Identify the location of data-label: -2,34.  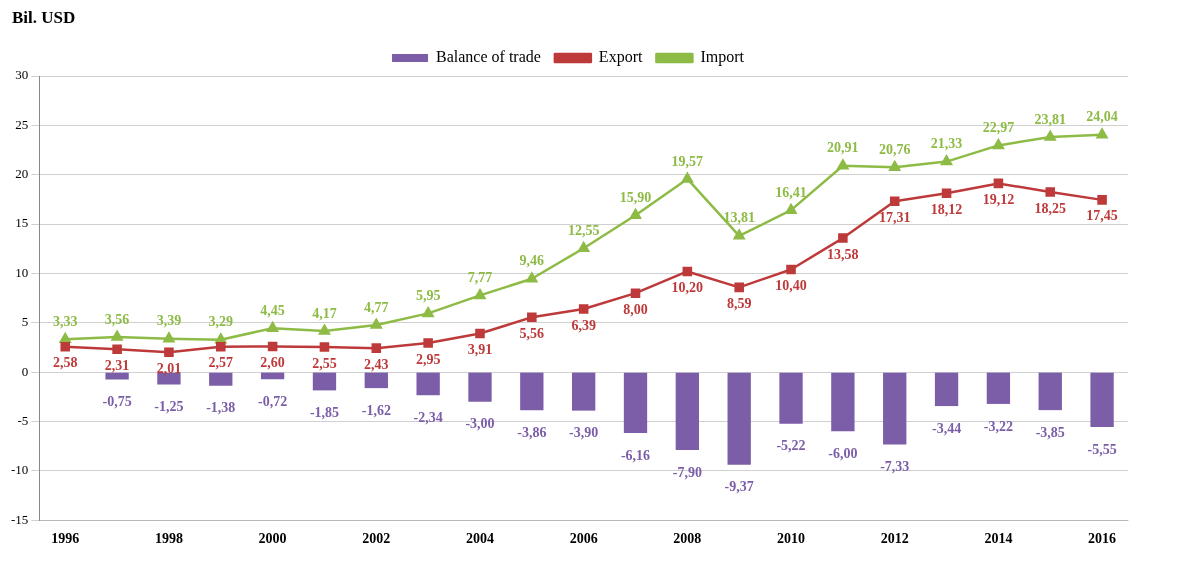
(428, 417).